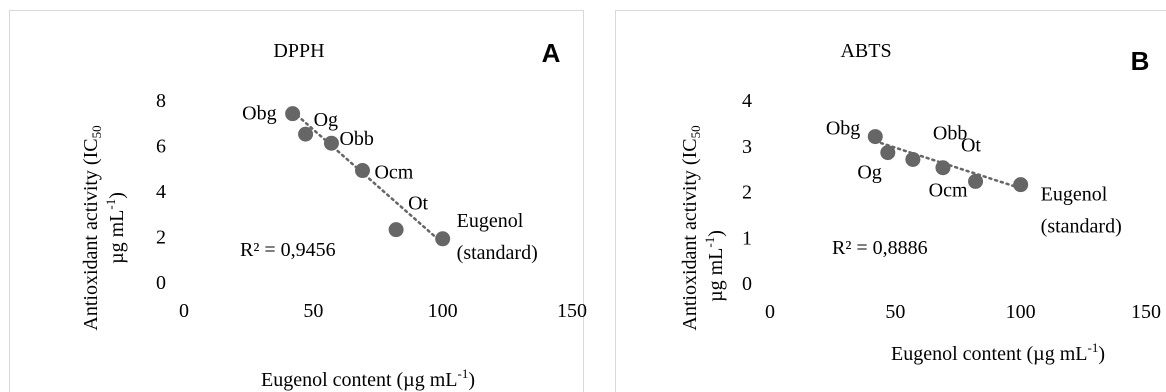 The width and height of the screenshot is (1166, 392). What do you see at coordinates (747, 238) in the screenshot?
I see `y-tick-label: 1` at bounding box center [747, 238].